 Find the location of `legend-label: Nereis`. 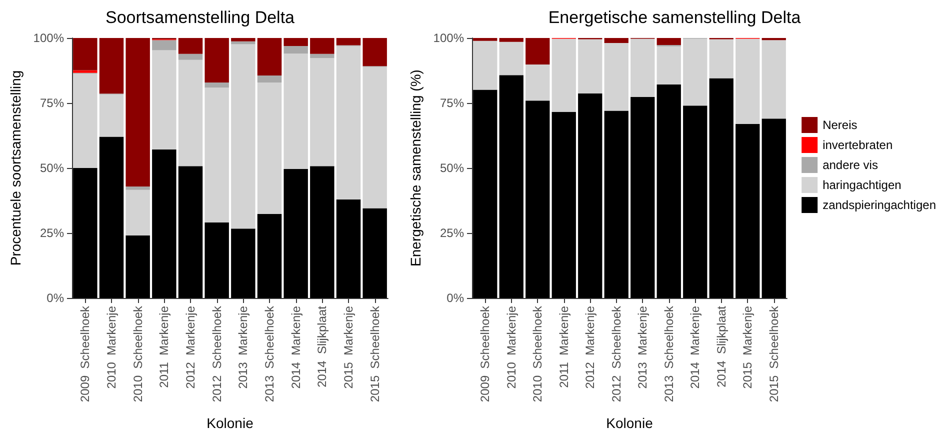

legend-label: Nereis is located at coordinates (840, 125).